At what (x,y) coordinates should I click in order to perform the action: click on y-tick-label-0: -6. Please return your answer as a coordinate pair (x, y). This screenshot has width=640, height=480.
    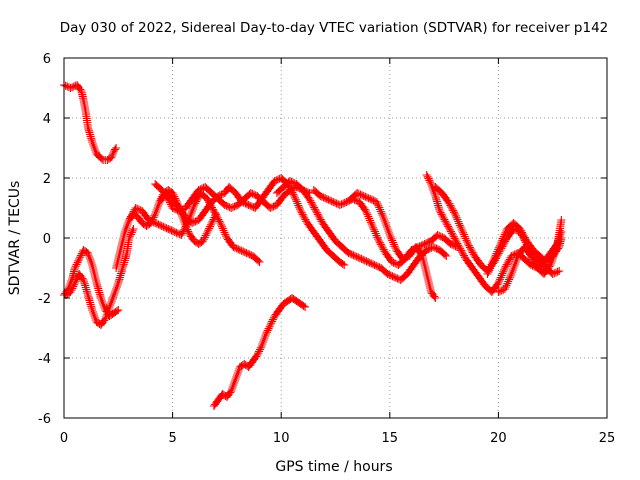
    Looking at the image, I should click on (44, 419).